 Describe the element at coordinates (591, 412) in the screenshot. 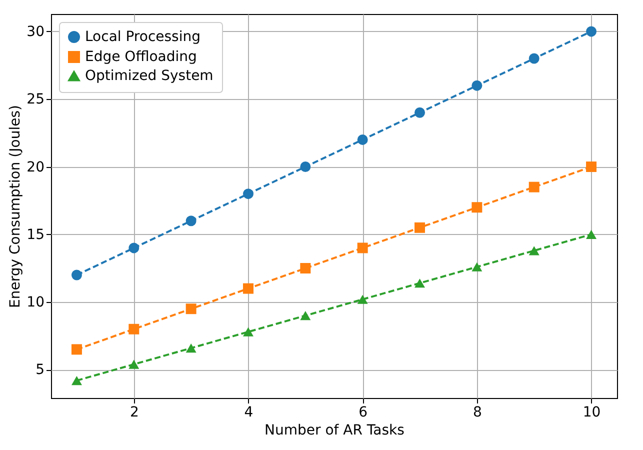

I see `x-tick-label: 10` at that location.